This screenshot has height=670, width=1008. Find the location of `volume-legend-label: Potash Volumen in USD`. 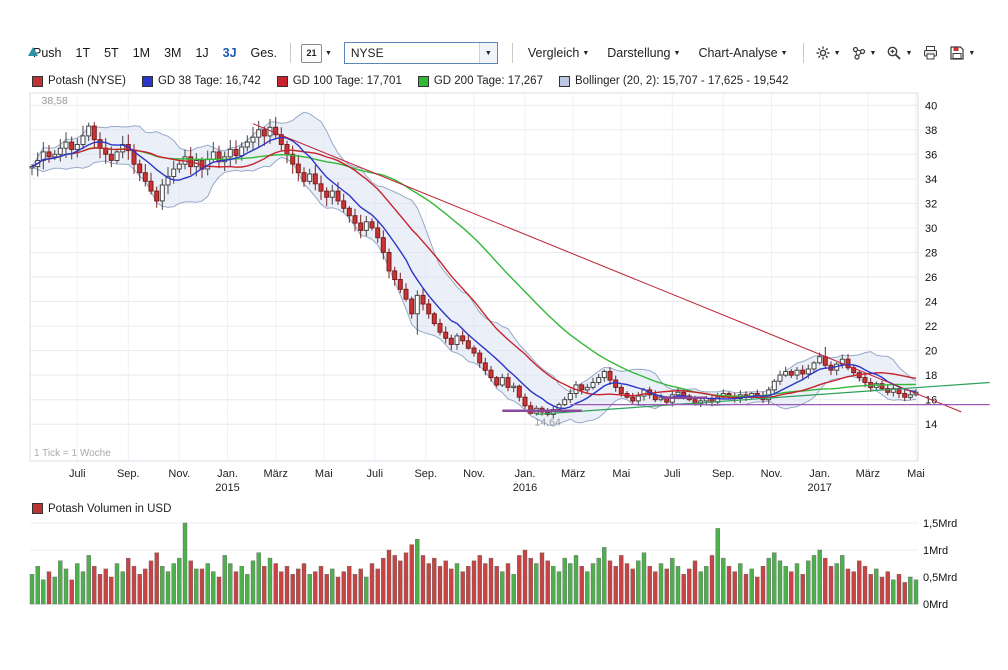

volume-legend-label: Potash Volumen in USD is located at coordinates (110, 508).